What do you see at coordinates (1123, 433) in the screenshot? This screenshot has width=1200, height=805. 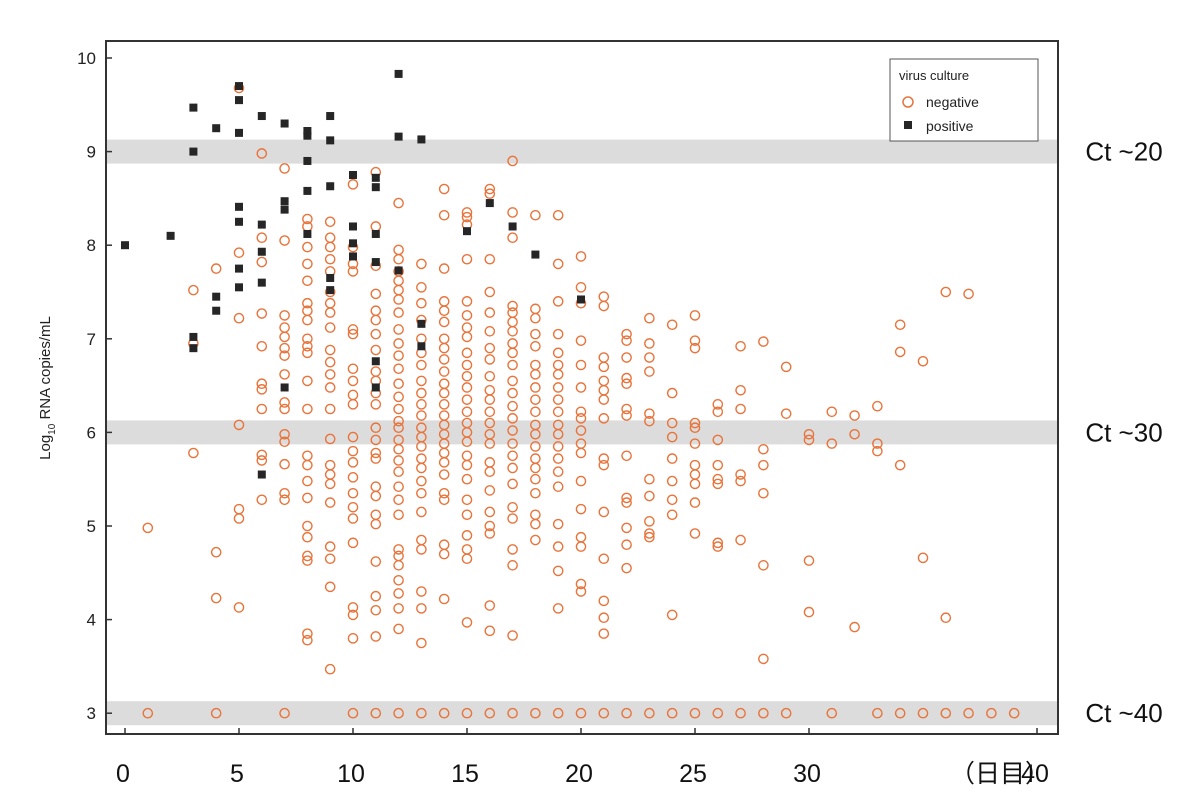 I see `ct-labels: Ct ~20 Ct ~30 Ct ~40` at bounding box center [1123, 433].